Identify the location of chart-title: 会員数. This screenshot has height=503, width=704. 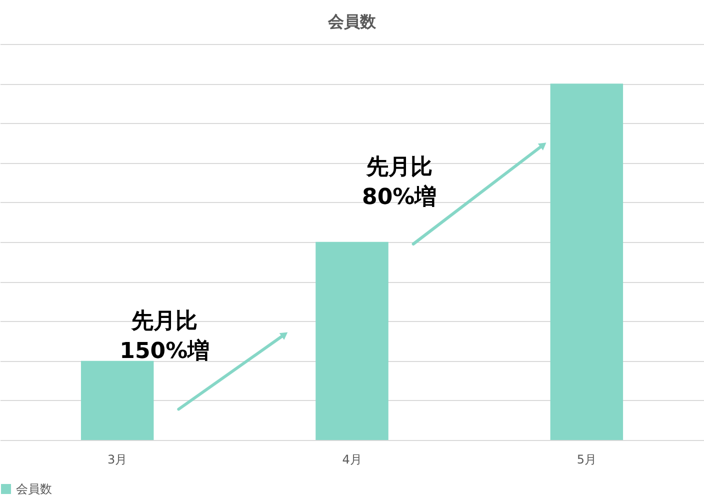
(352, 21).